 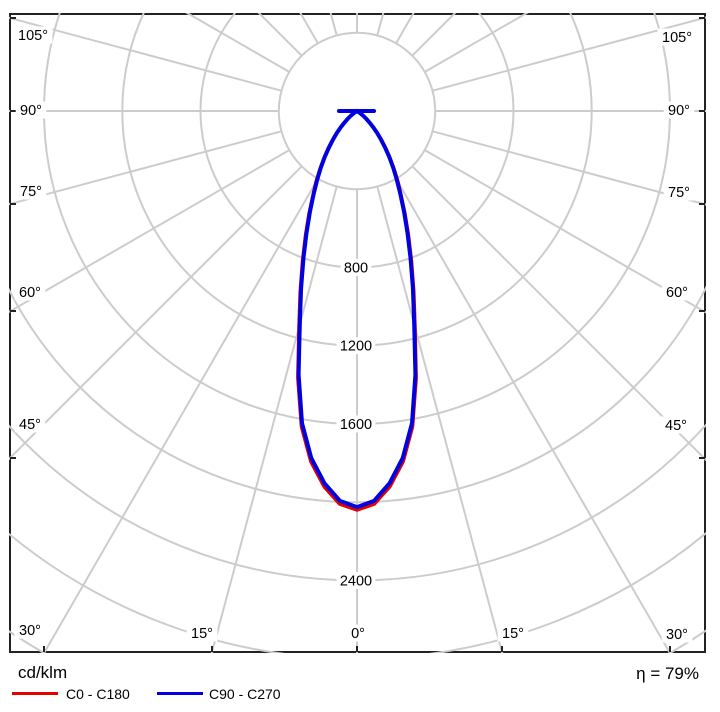 I want to click on svg-text: 2400, so click(x=356, y=581).